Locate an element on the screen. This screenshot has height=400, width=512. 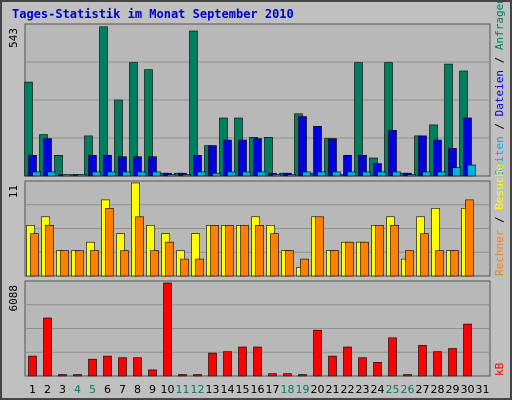
x-tick-label-day-27: 27 is located at coordinates (423, 389).